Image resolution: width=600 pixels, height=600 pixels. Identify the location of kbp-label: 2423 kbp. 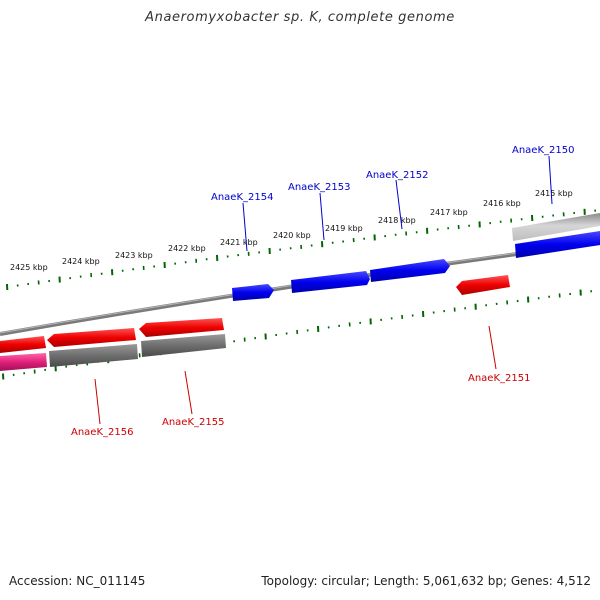
(134, 255).